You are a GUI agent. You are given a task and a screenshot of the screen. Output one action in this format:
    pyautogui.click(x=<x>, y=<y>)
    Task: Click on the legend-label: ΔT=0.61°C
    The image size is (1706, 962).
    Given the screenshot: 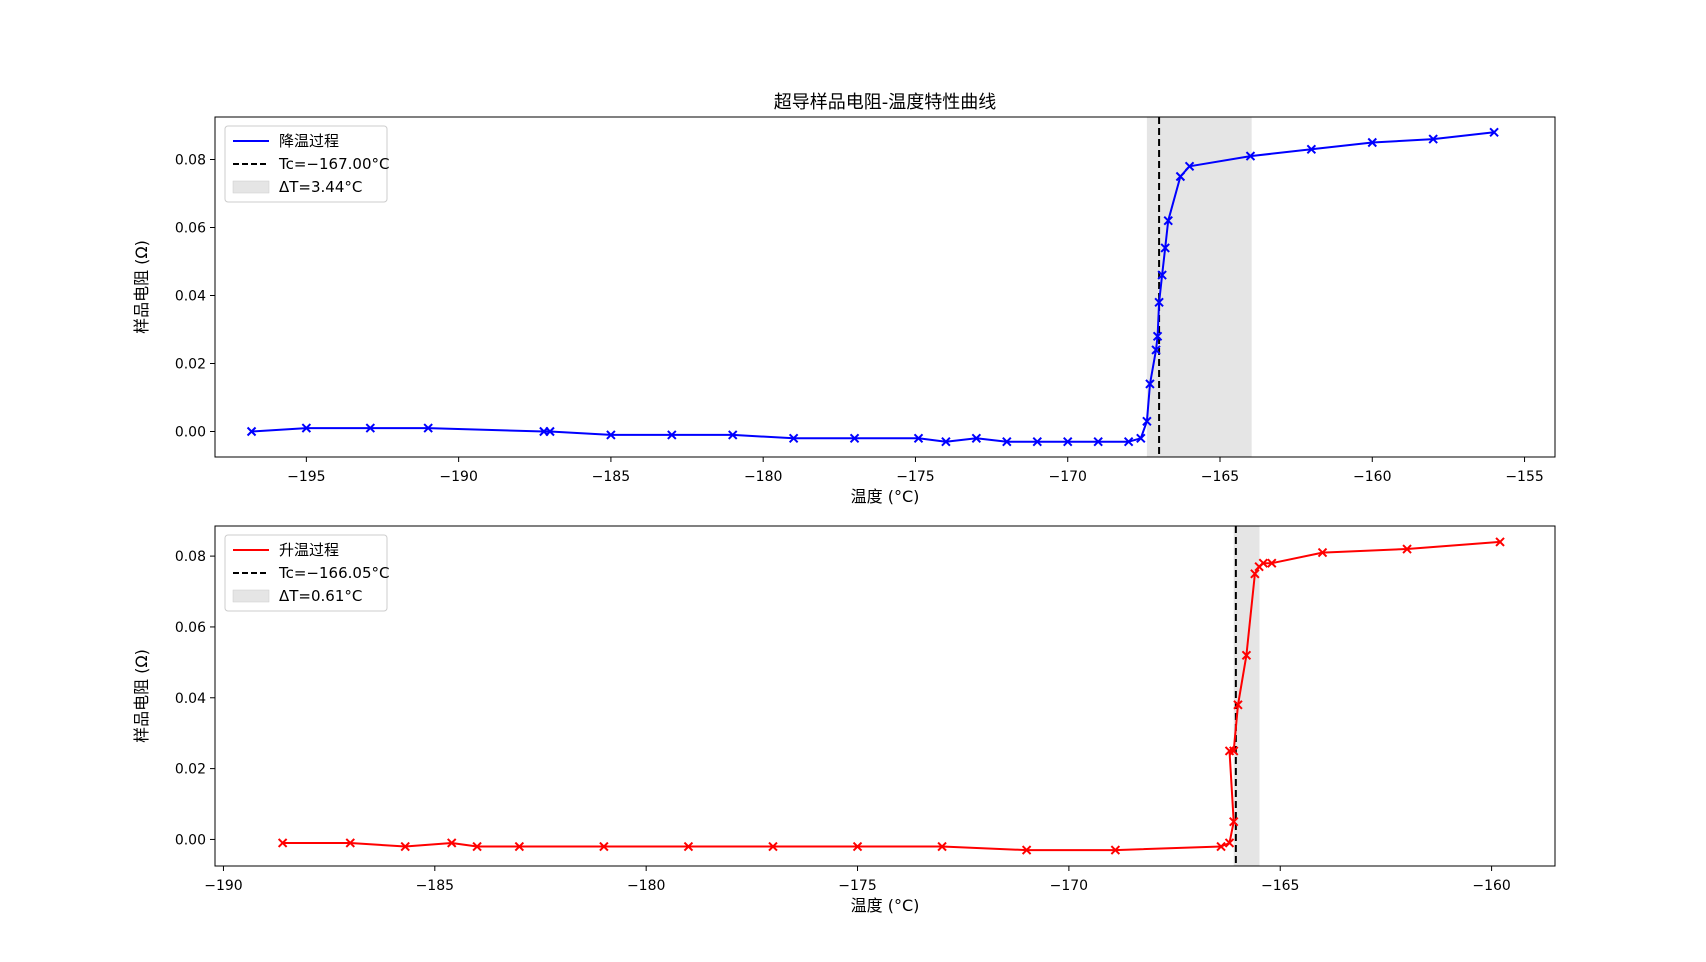 What is the action you would take?
    pyautogui.click(x=320, y=596)
    